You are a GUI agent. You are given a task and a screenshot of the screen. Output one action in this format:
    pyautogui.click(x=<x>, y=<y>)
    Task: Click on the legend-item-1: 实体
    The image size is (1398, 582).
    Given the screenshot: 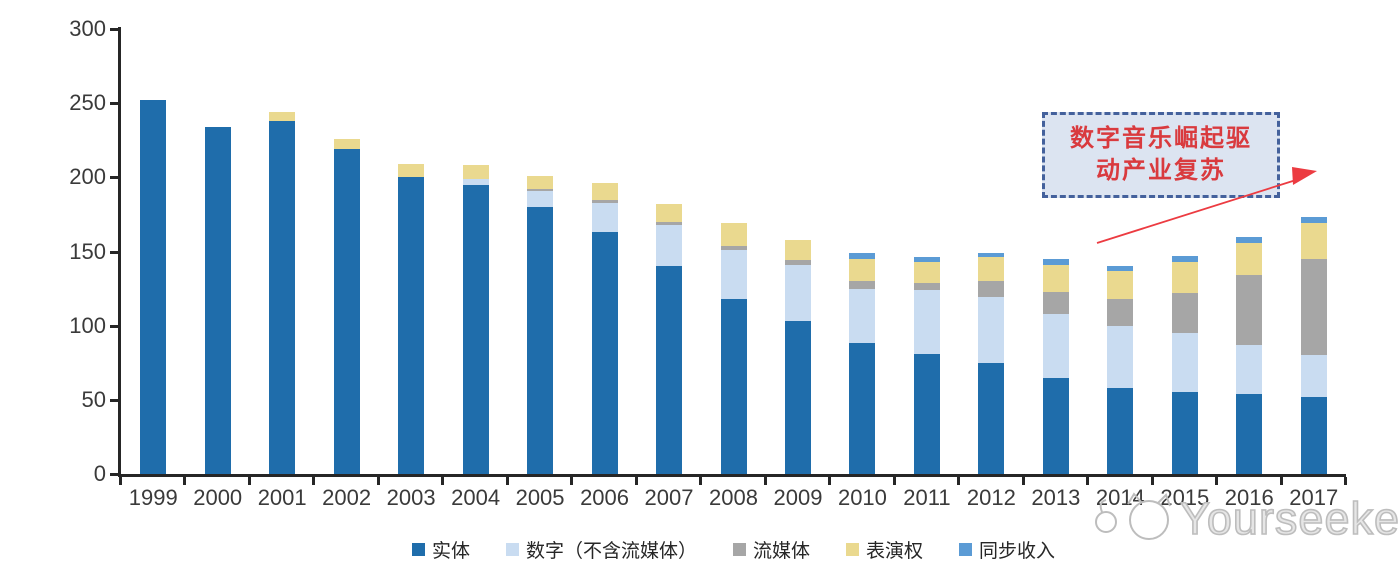 What is the action you would take?
    pyautogui.click(x=440, y=549)
    